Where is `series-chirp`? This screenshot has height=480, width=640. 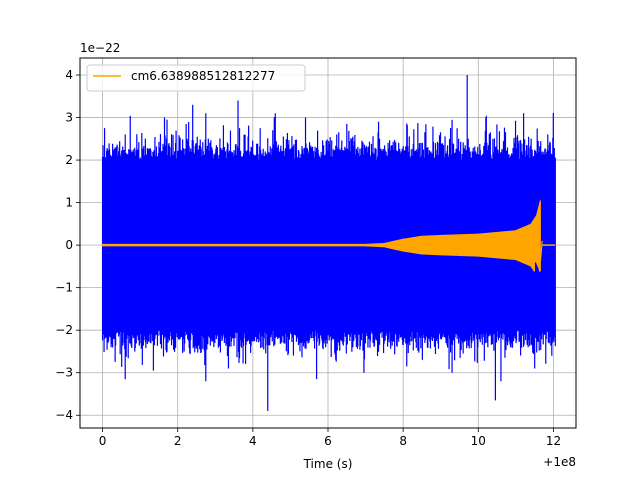 series-chirp is located at coordinates (328, 236).